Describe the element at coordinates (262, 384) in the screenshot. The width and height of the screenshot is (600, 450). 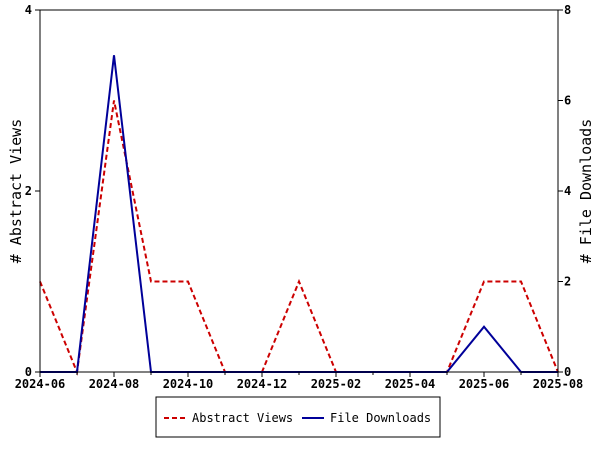
I see `x-tick-label: 2024-12` at that location.